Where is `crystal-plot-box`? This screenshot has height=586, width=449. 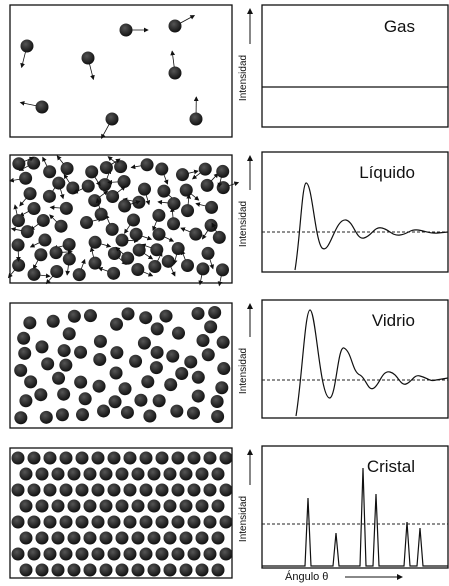 crystal-plot-box is located at coordinates (355, 507).